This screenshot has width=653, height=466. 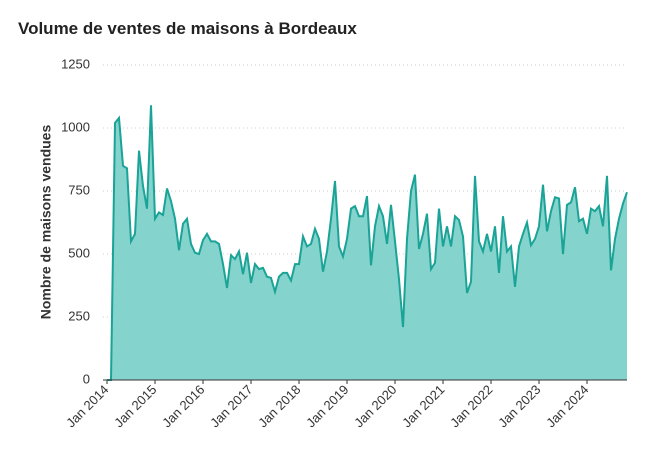 What do you see at coordinates (75, 126) in the screenshot?
I see `y-tick-label: 1000` at bounding box center [75, 126].